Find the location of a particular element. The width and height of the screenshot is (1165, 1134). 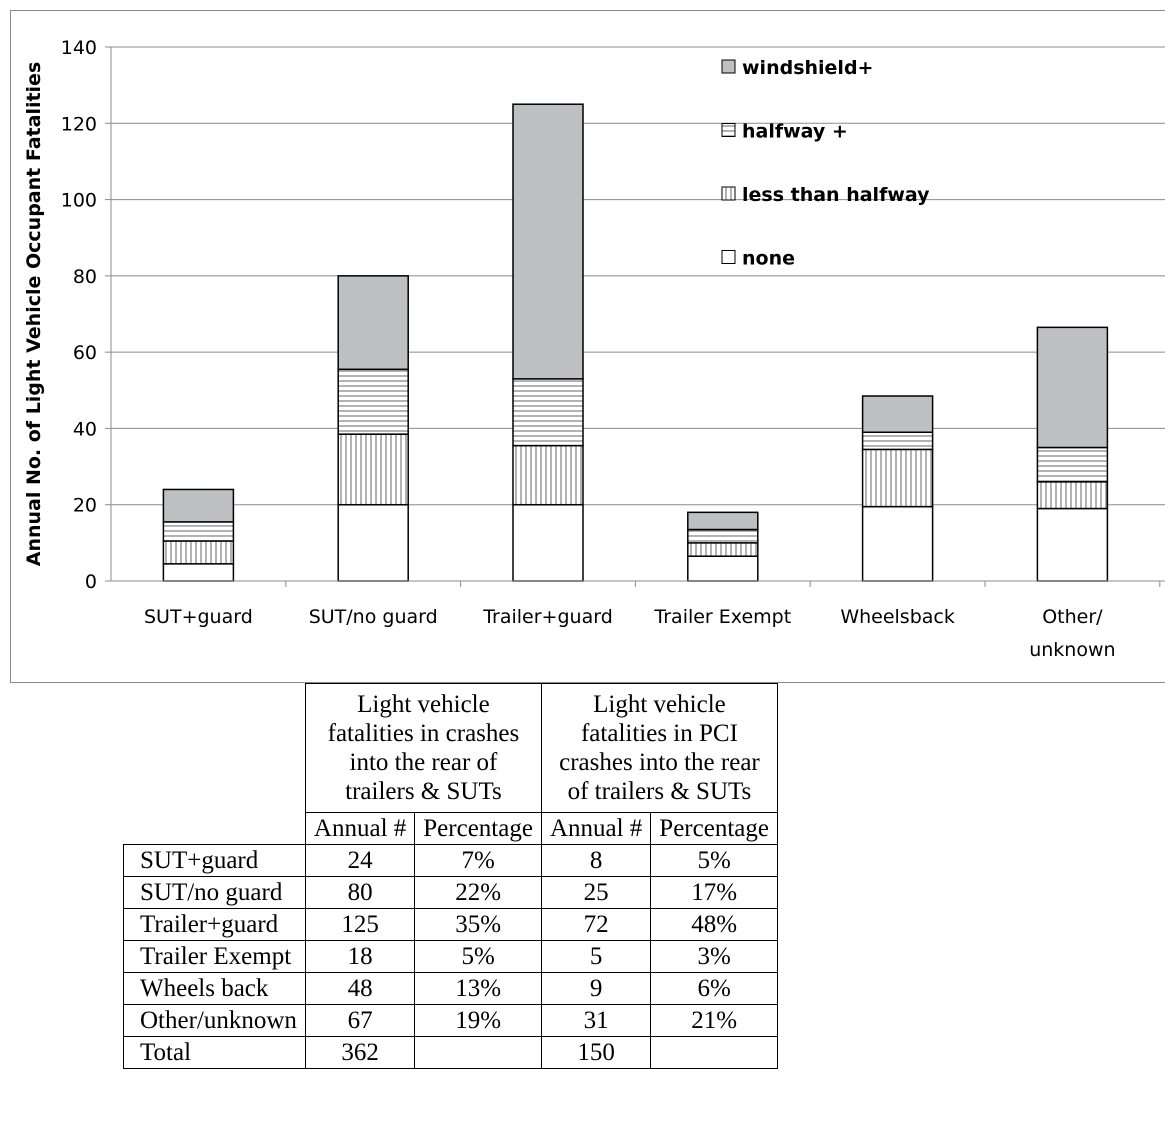

x-tick-label: SUT/no guard is located at coordinates (373, 617).